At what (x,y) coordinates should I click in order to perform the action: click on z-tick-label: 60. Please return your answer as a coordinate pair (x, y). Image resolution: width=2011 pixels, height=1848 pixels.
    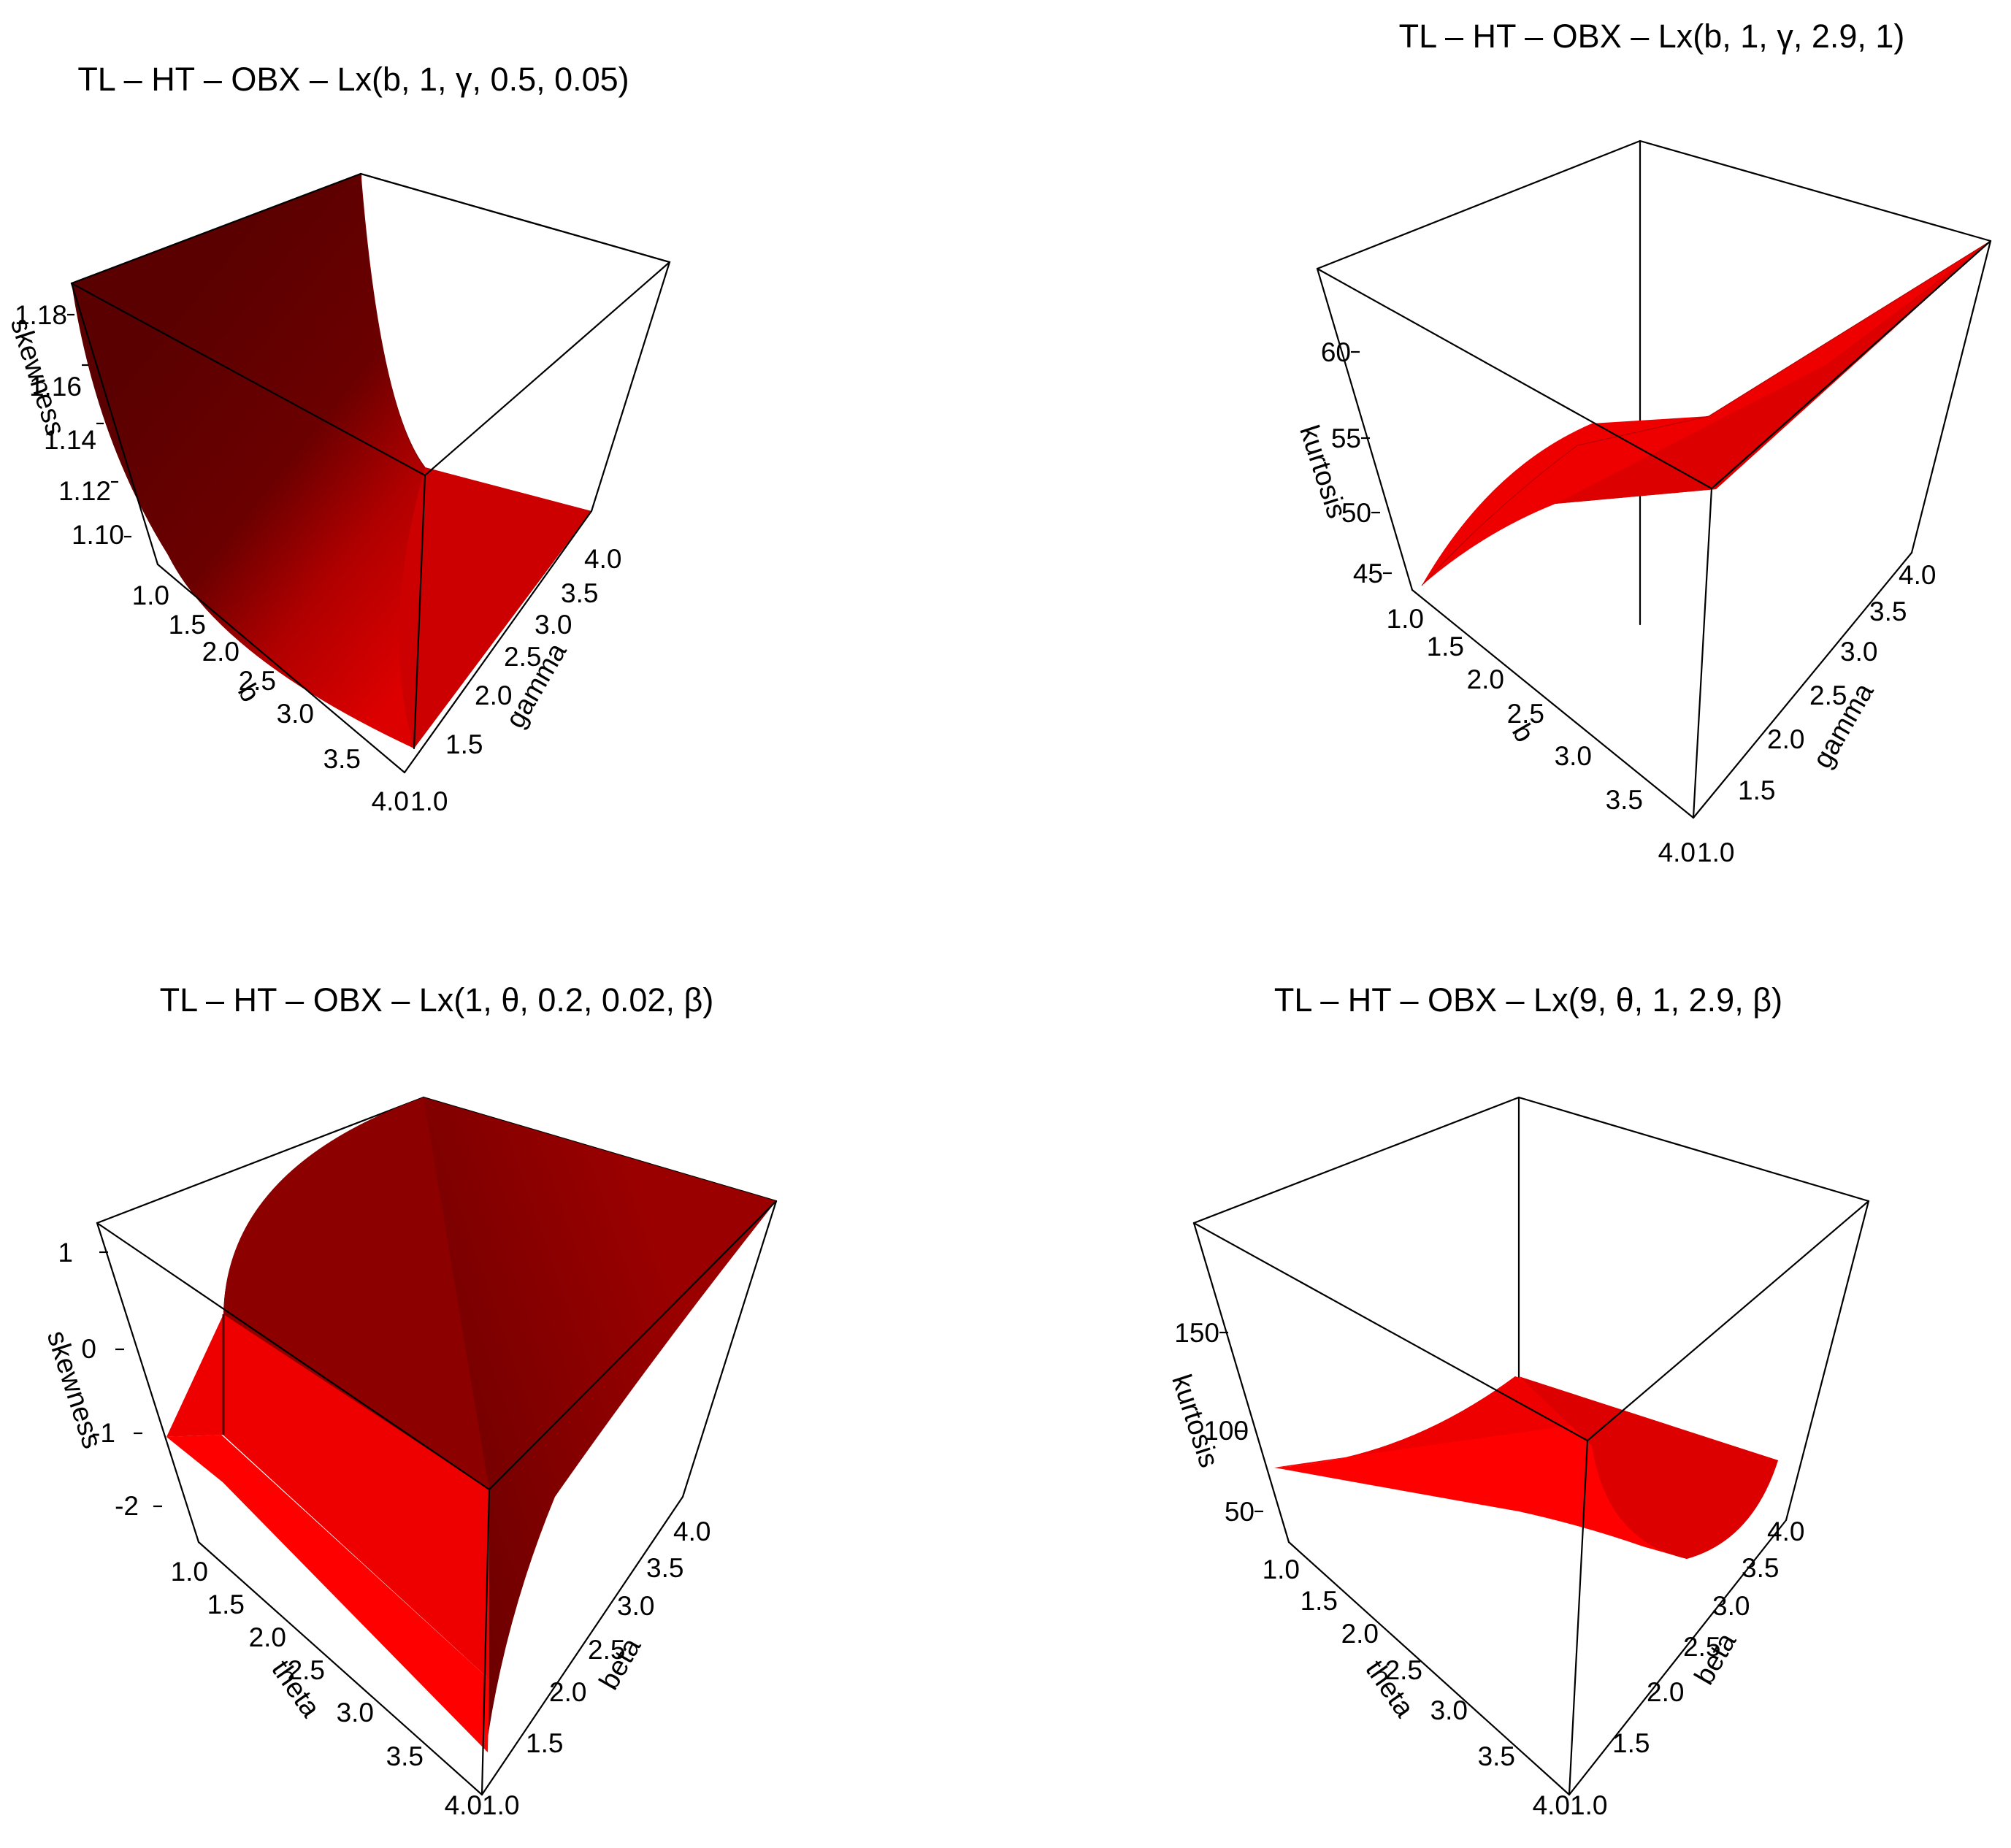
    Looking at the image, I should click on (1336, 352).